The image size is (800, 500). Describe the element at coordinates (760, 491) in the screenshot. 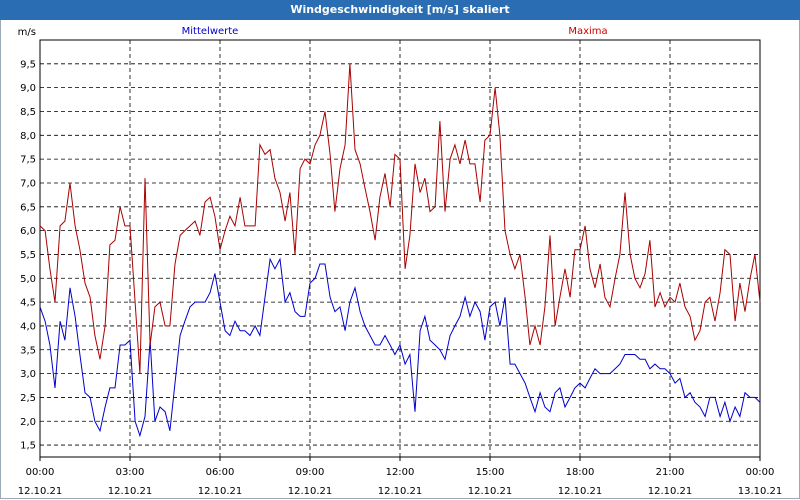

I see `x-tick-label-date: 13.10.21` at that location.